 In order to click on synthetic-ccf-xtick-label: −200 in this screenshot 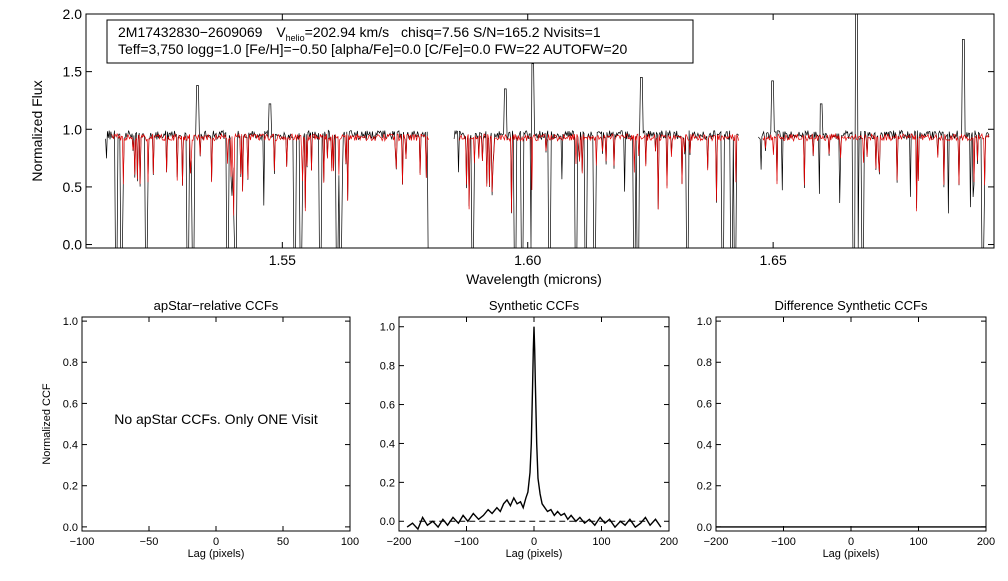, I will do `click(399, 542)`.